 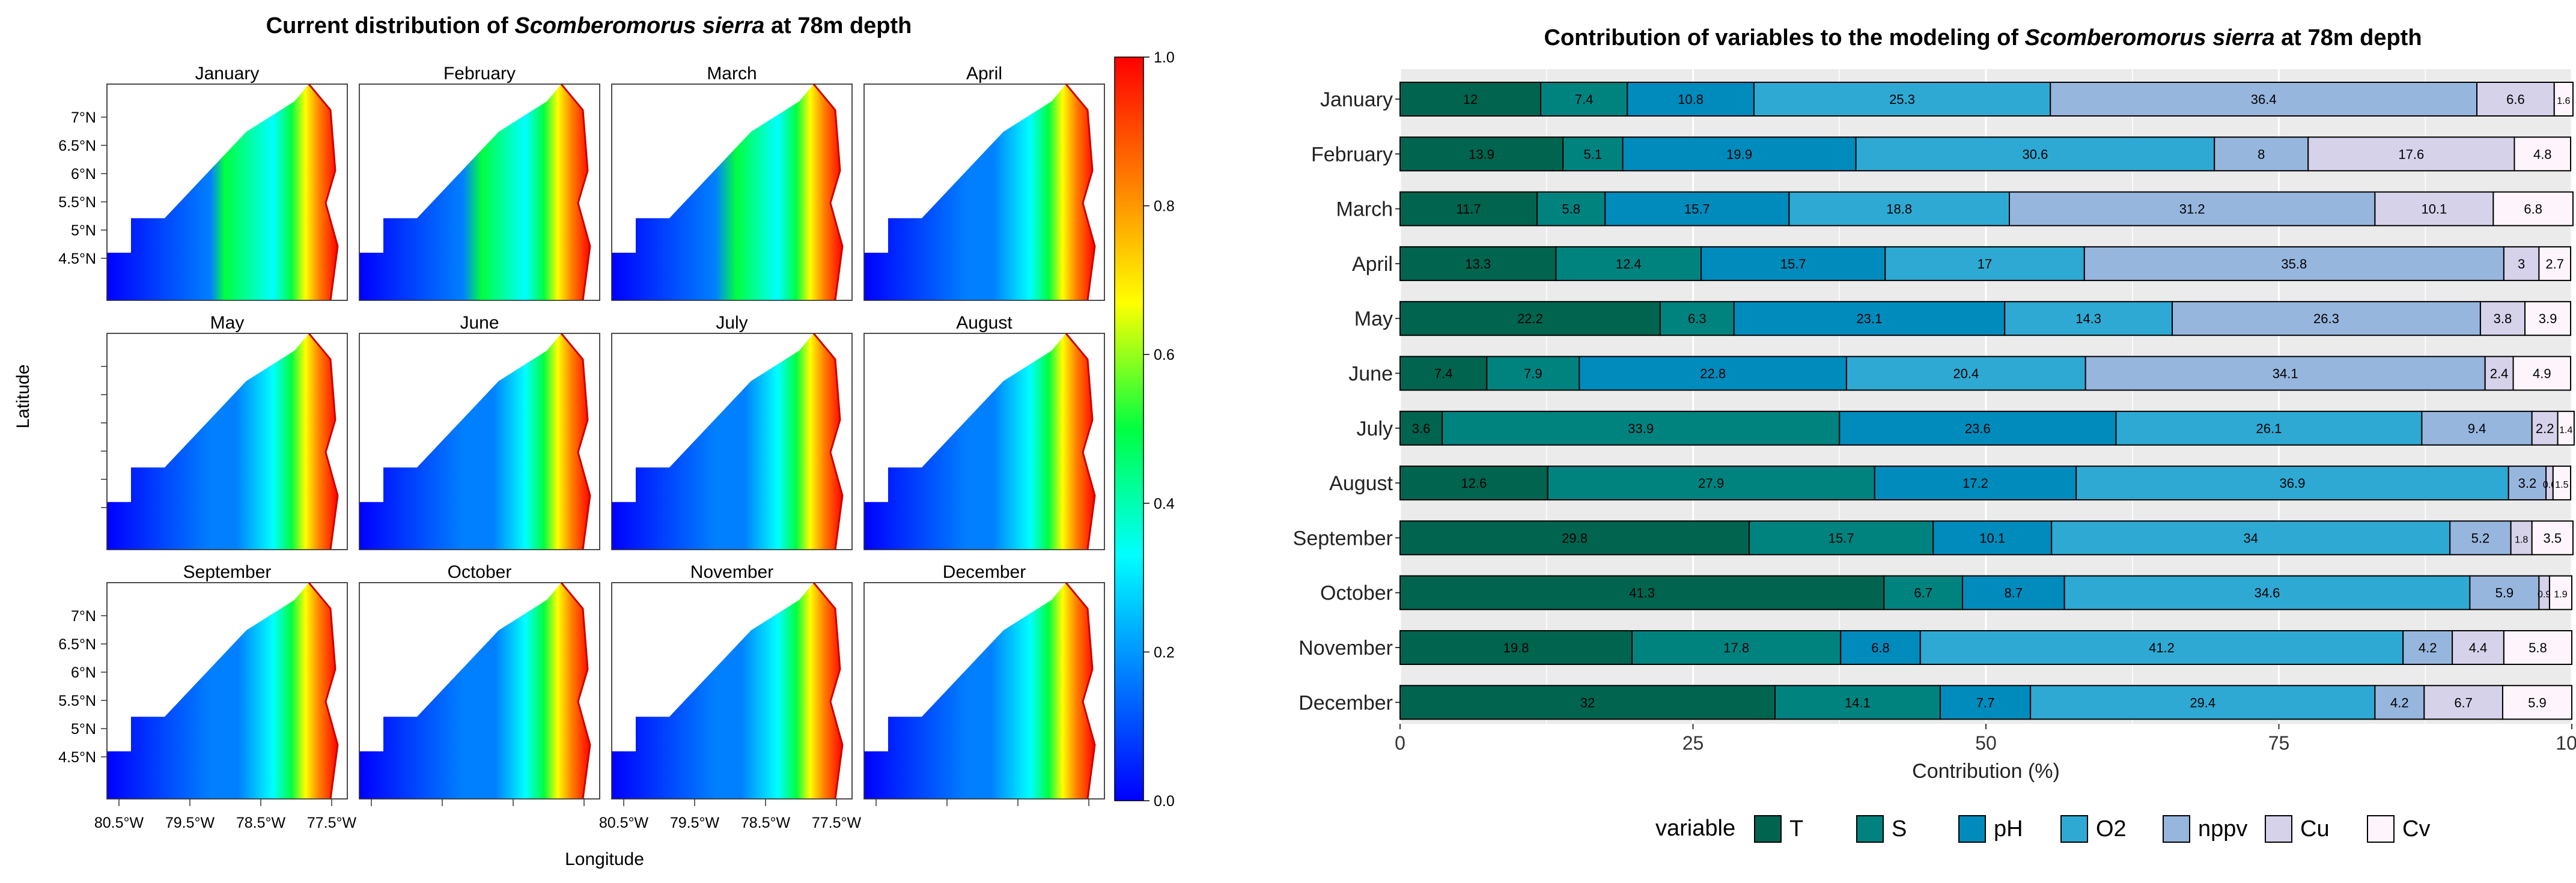 I want to click on legend-label: nppv, so click(x=2222, y=829).